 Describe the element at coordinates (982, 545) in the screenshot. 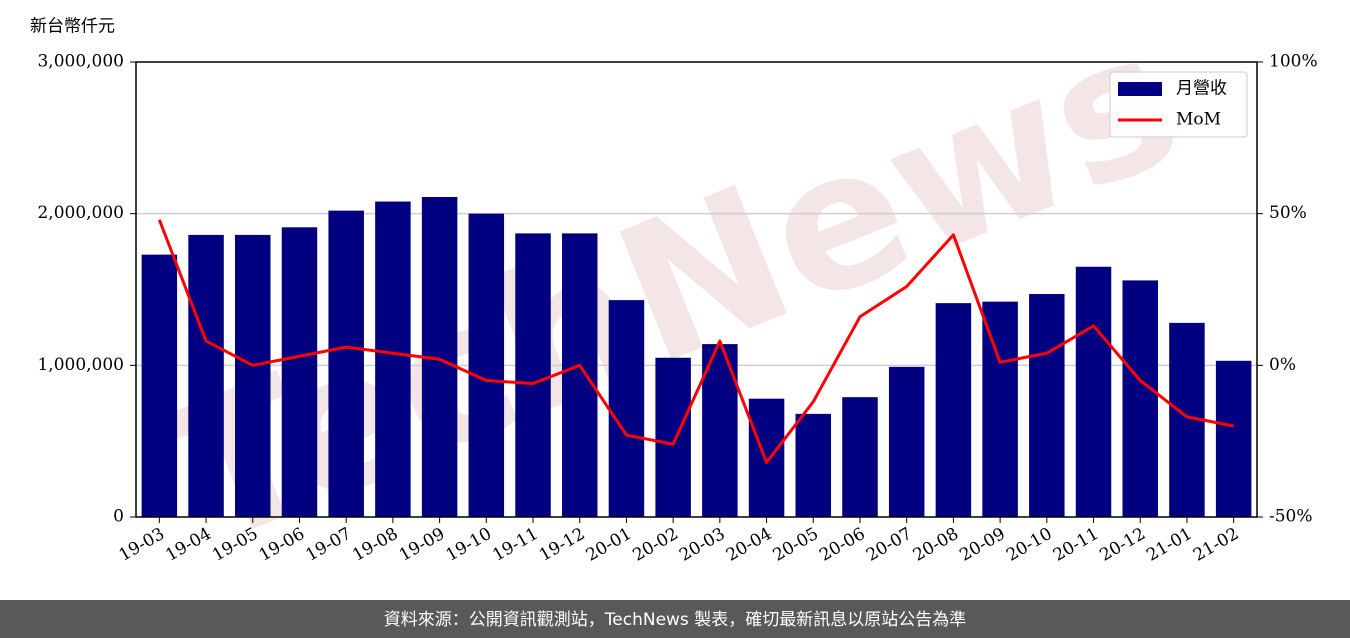

I see `x-tick-label: 20-09` at that location.